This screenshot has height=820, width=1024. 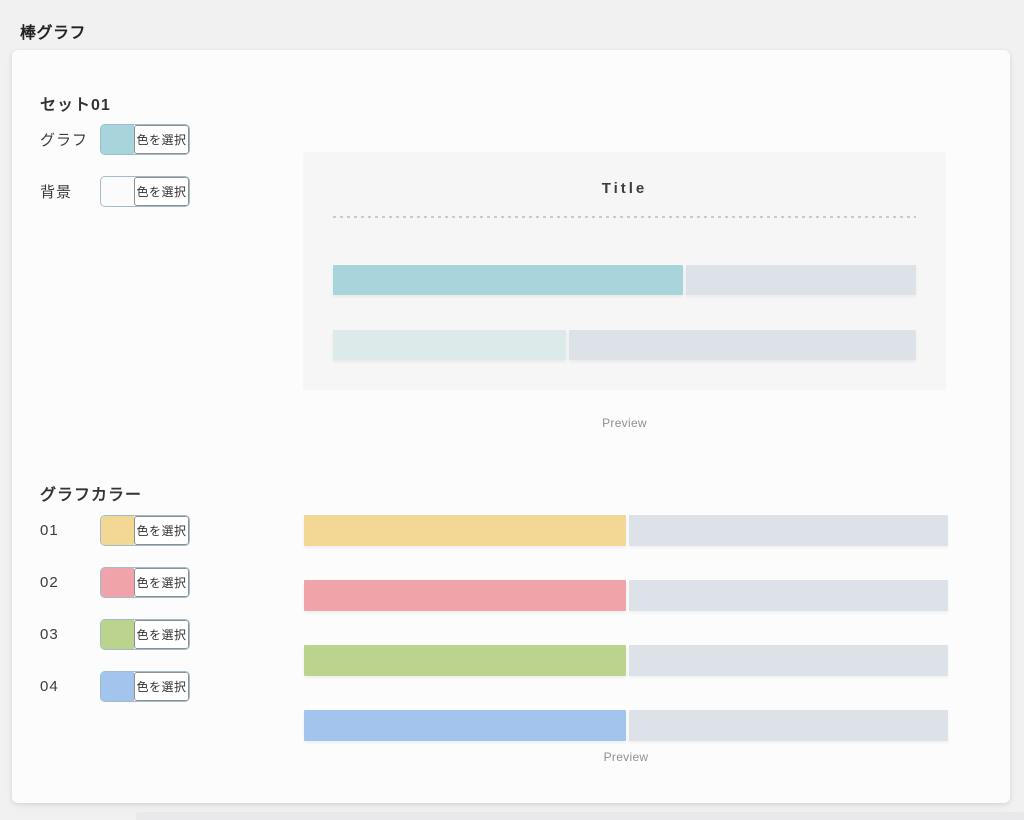 What do you see at coordinates (56, 192) in the screenshot?
I see `background-color-label: 背景` at bounding box center [56, 192].